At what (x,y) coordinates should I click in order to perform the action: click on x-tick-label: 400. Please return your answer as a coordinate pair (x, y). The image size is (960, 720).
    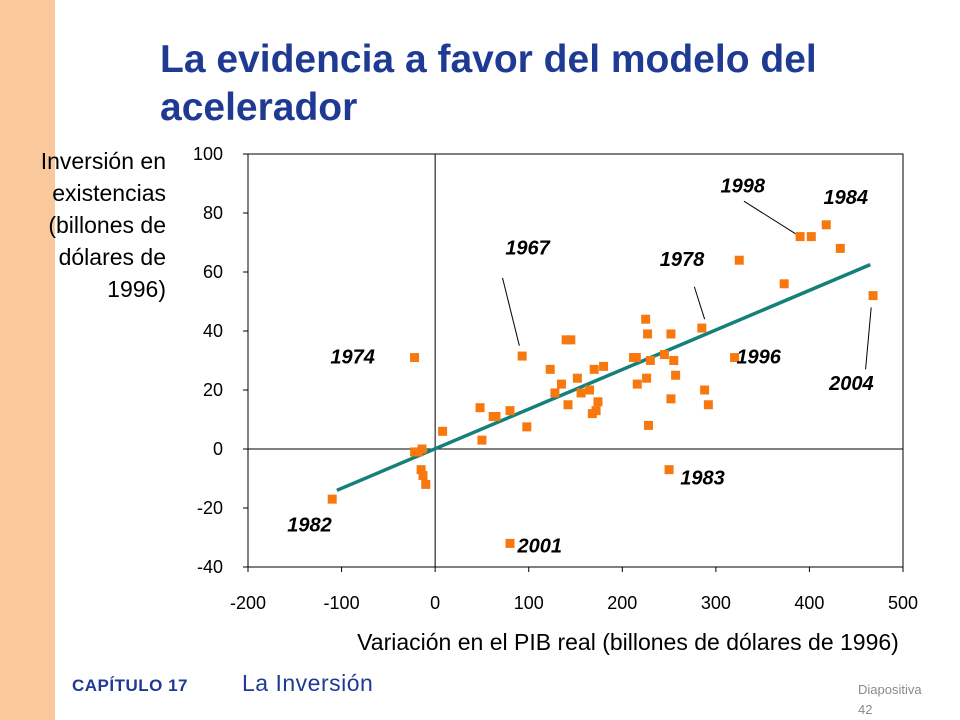
    Looking at the image, I should click on (809, 603).